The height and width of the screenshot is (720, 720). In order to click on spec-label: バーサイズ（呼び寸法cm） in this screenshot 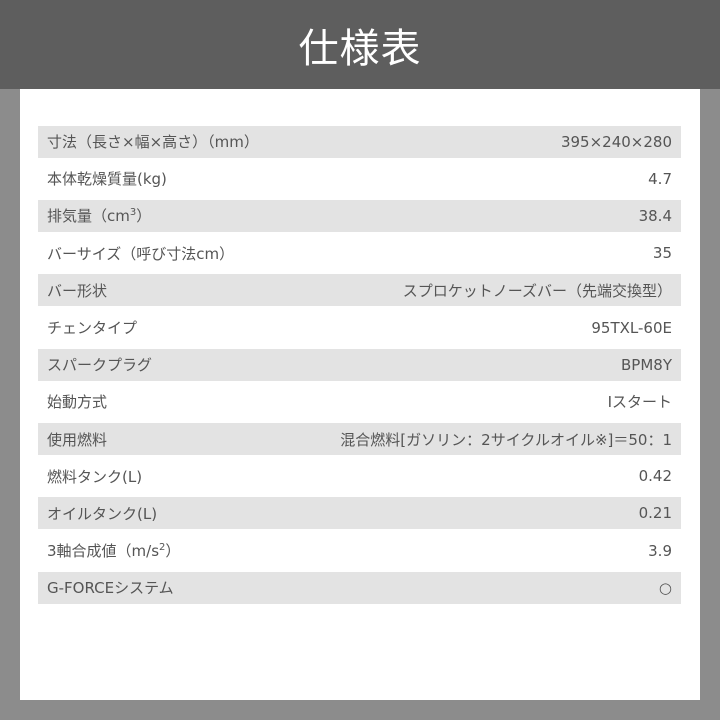, I will do `click(140, 253)`.